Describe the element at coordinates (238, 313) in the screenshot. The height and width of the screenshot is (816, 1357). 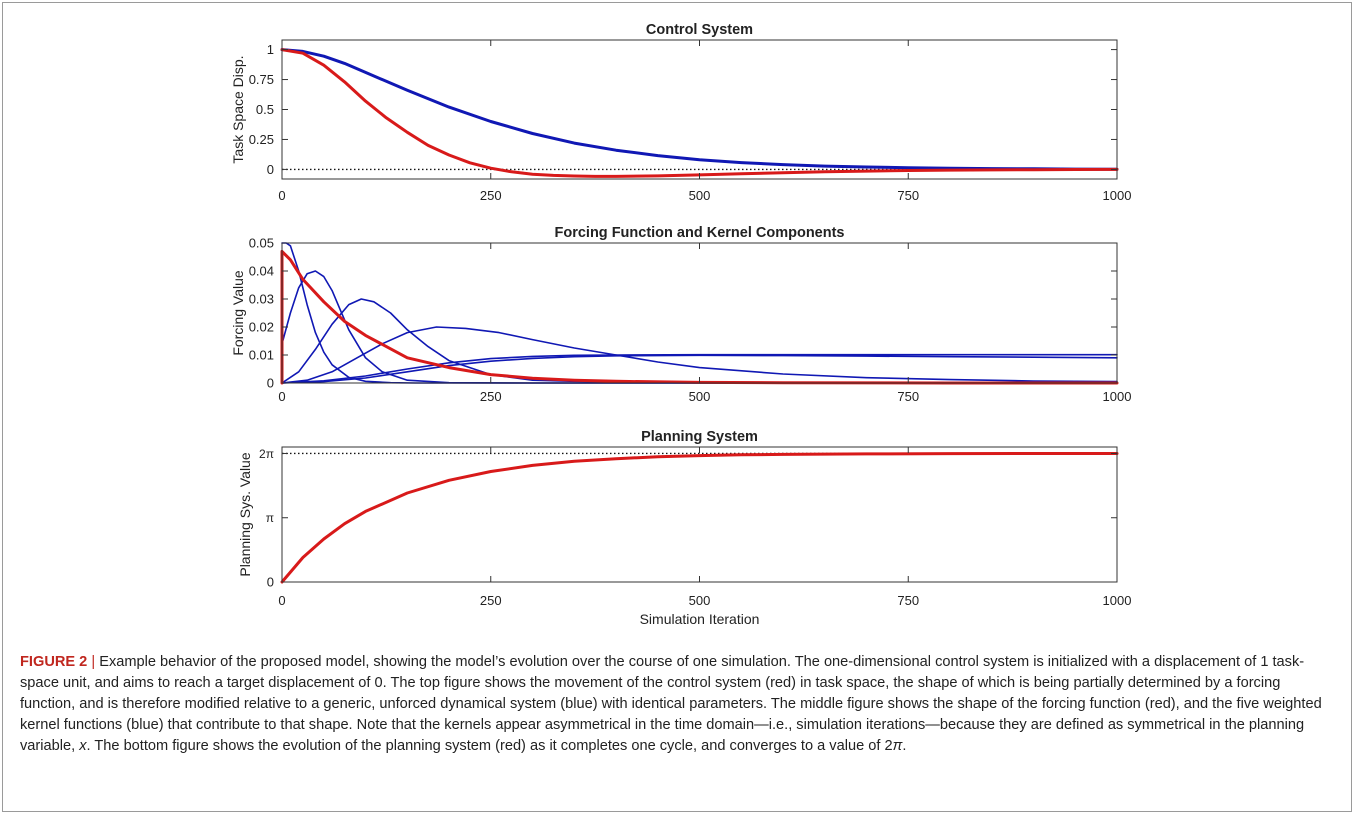
I see `y-axis-label: Forcing Value` at that location.